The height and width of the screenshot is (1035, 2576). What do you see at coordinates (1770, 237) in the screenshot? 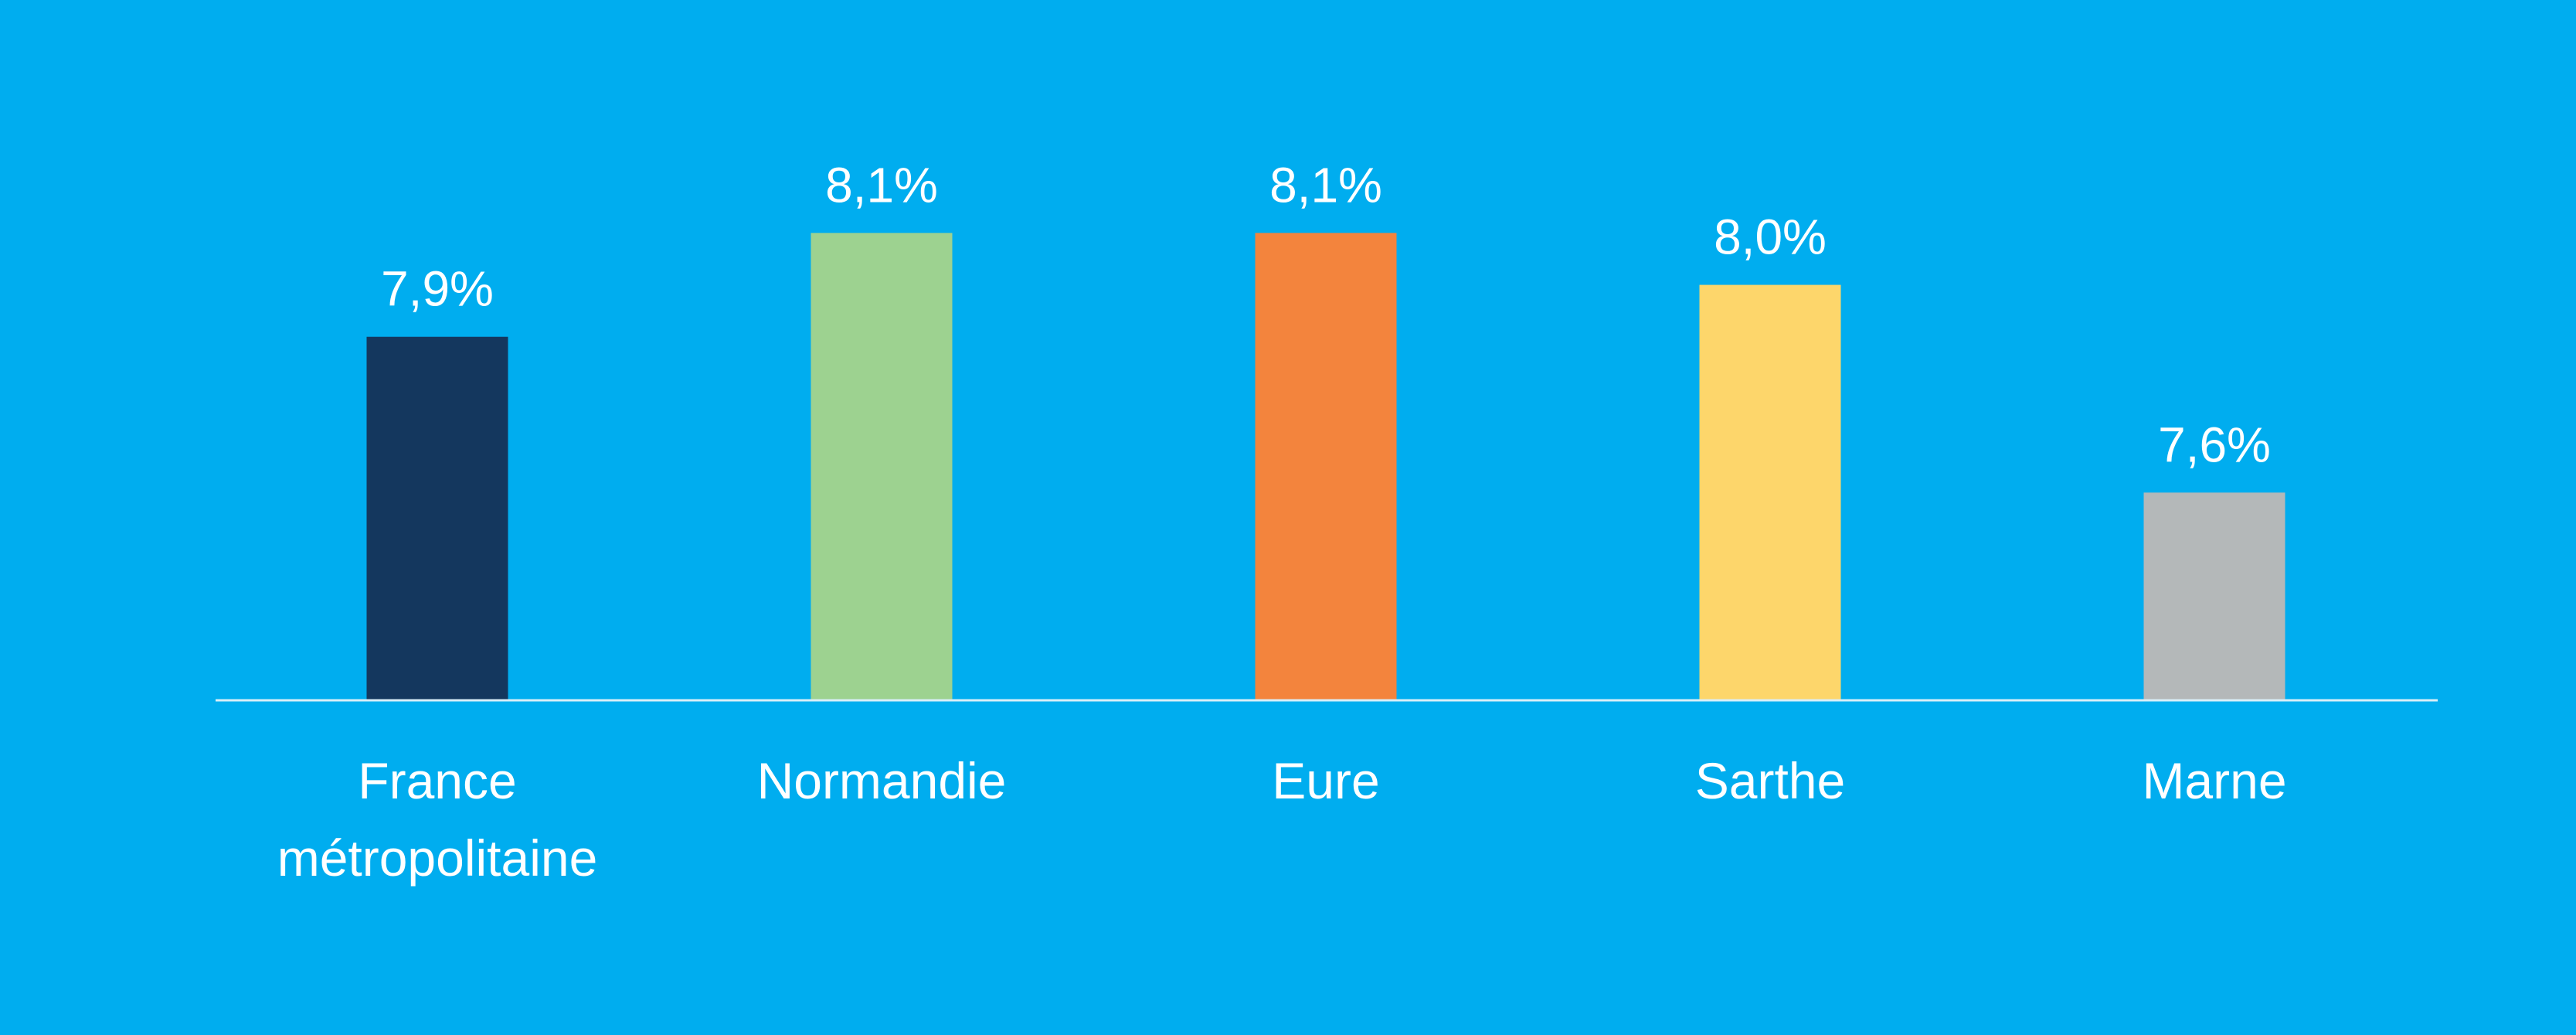
I see `value-label: 8,0%` at bounding box center [1770, 237].